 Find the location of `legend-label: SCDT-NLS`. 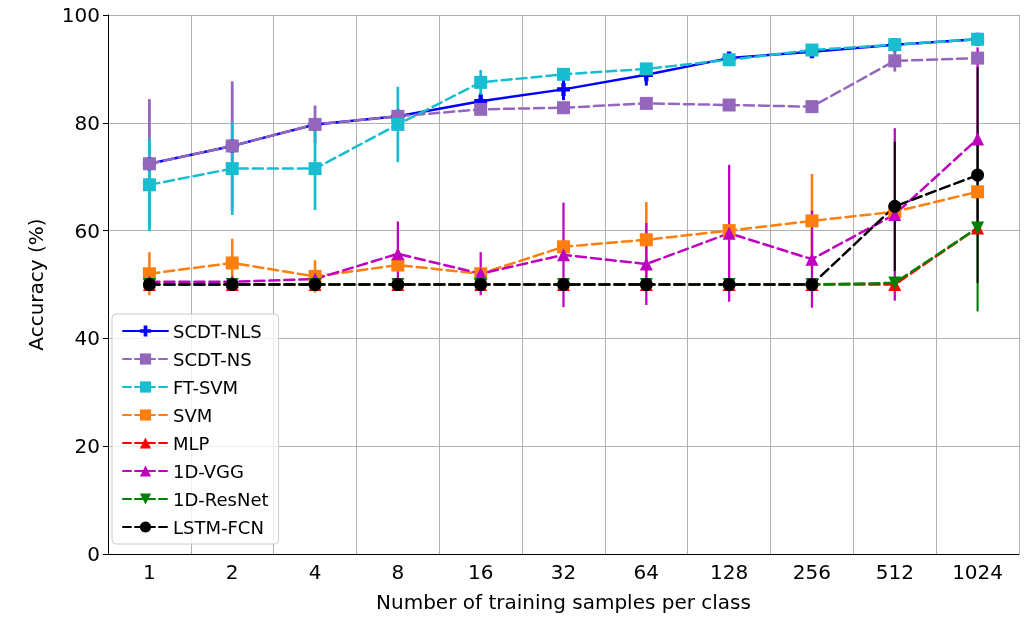

legend-label: SCDT-NLS is located at coordinates (217, 331).